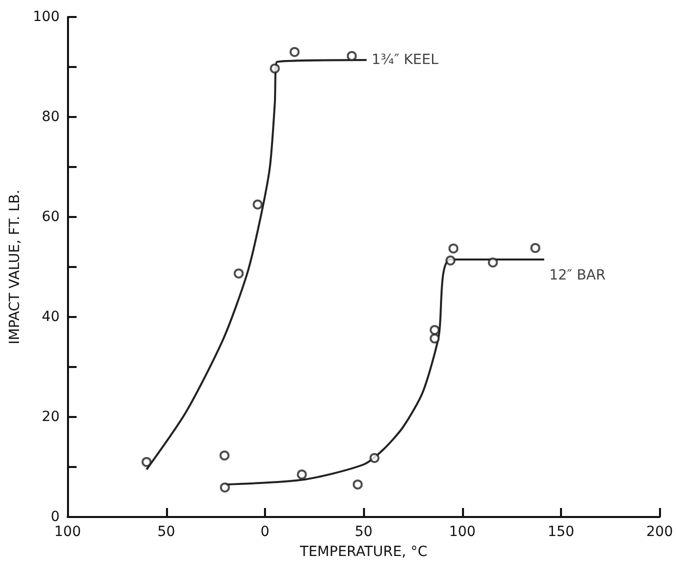  I want to click on y-tick-label: 80, so click(51, 117).